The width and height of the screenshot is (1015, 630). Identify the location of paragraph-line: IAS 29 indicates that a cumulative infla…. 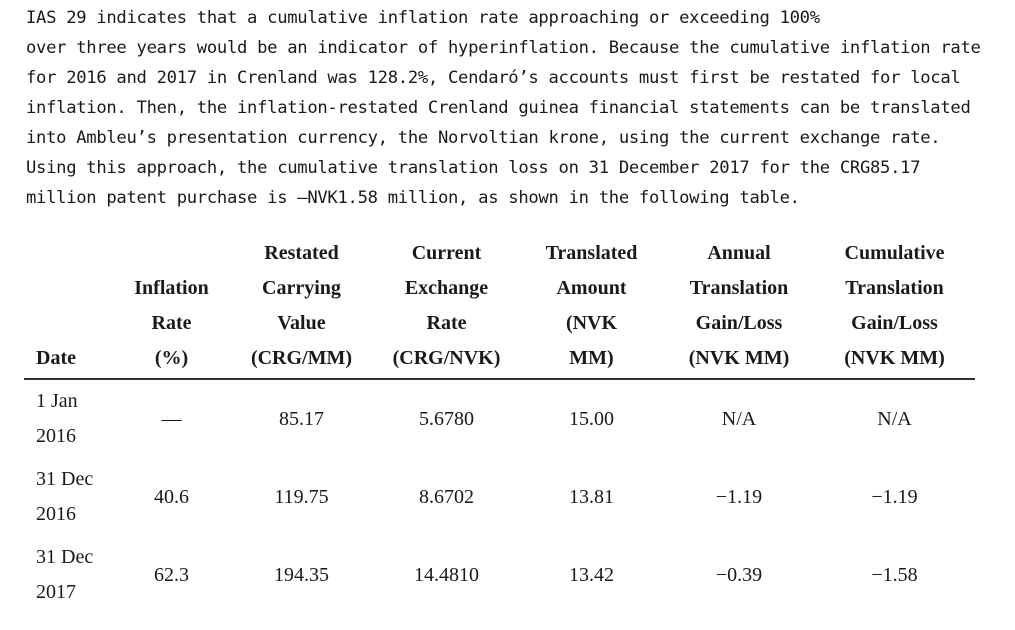
(423, 18).